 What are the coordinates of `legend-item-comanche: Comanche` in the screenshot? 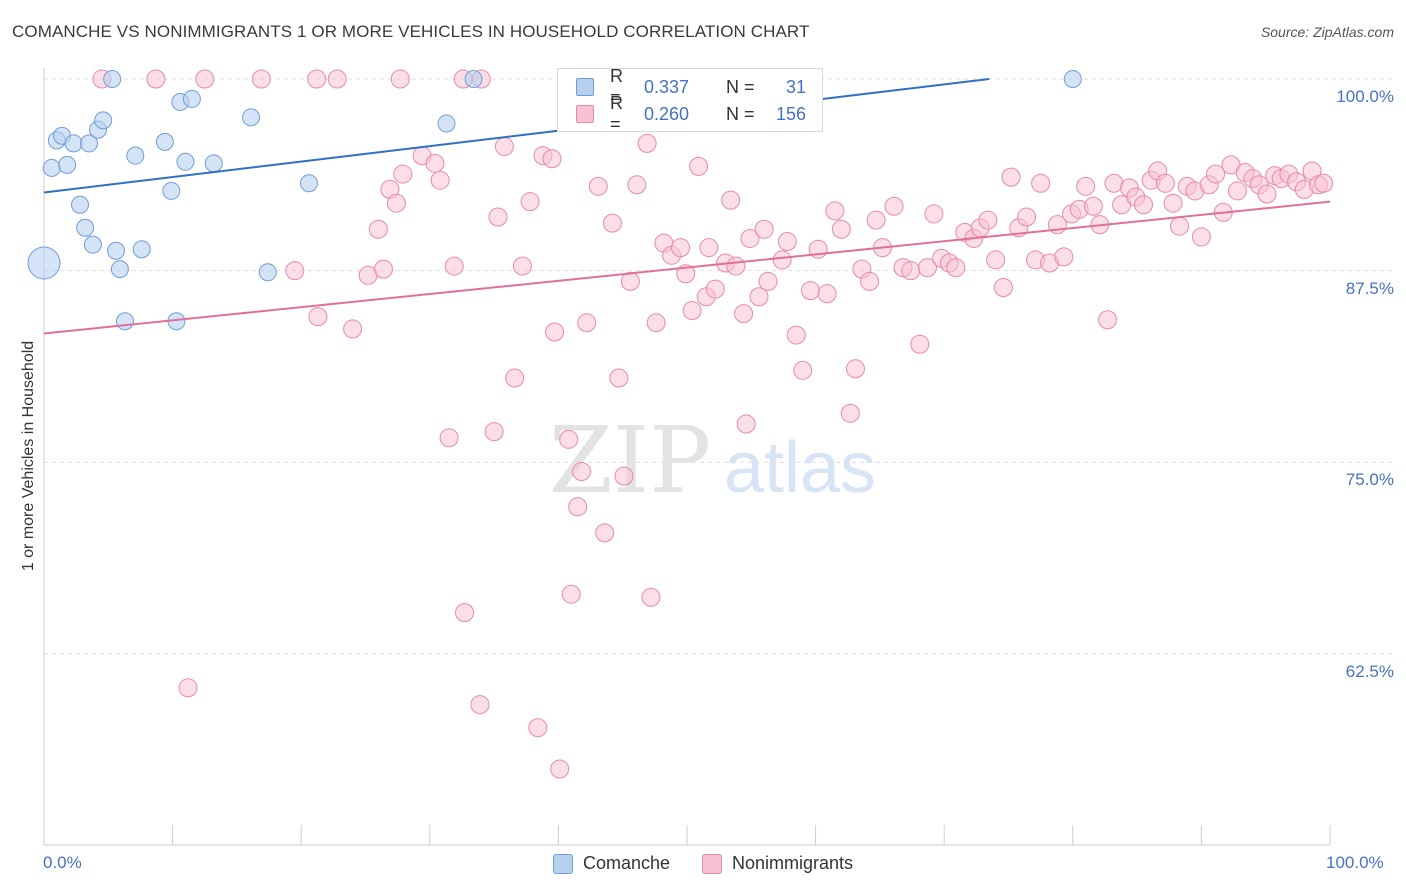 It's located at (611, 863).